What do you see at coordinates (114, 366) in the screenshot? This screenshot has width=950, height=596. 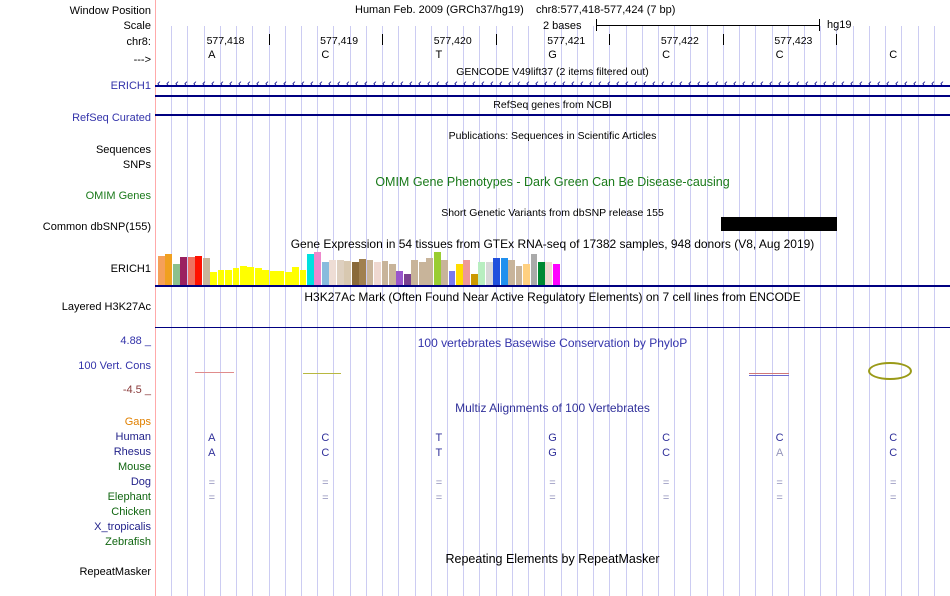 I see `sidebar-item-phylop: 100 Vert. Cons` at bounding box center [114, 366].